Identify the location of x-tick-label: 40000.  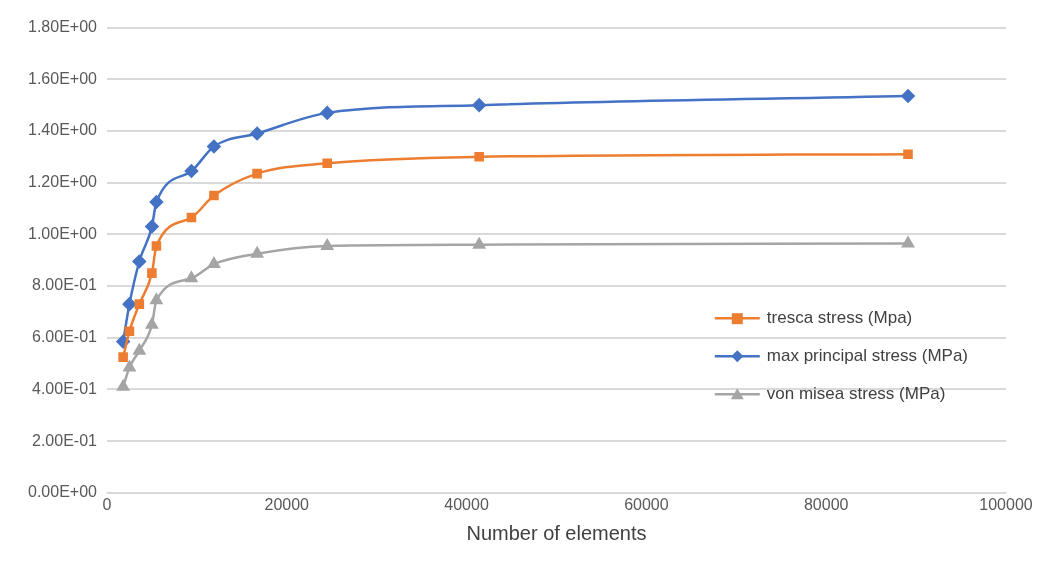
(466, 504).